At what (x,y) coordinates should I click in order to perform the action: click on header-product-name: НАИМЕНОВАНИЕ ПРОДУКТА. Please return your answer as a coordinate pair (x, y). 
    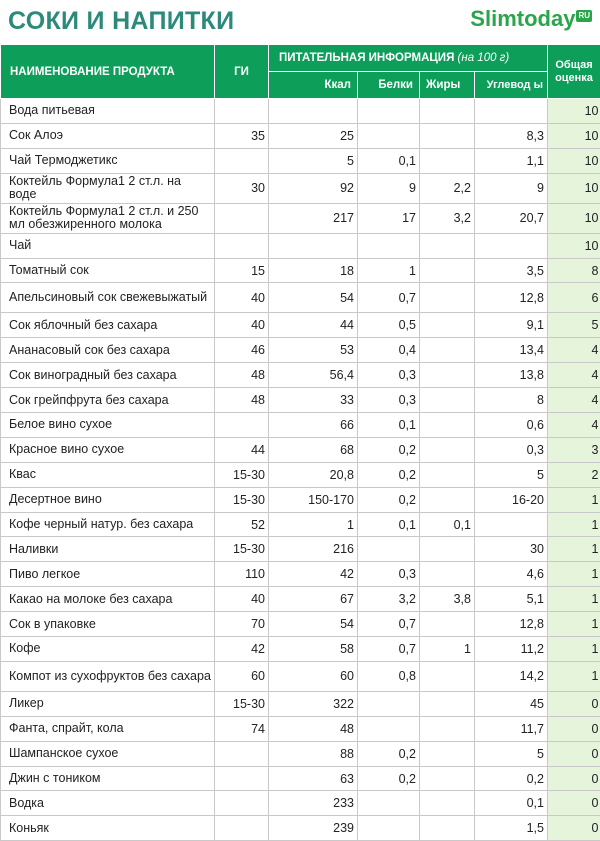
    Looking at the image, I should click on (107, 71).